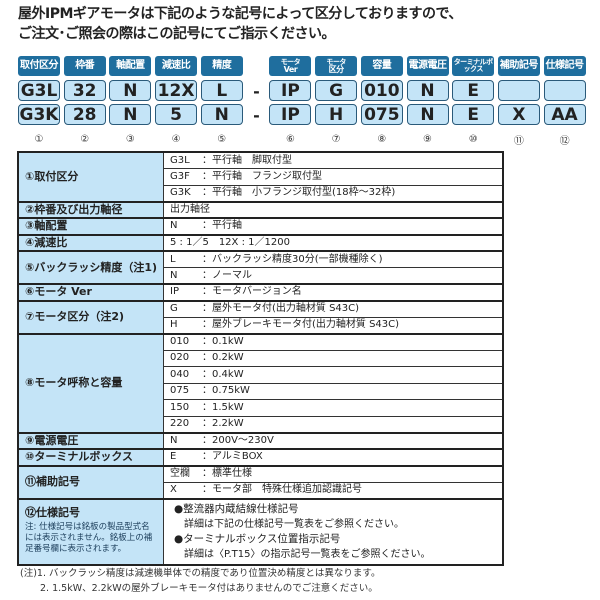  What do you see at coordinates (333, 424) in the screenshot?
I see `row-value: 220 ：2.2kW` at bounding box center [333, 424].